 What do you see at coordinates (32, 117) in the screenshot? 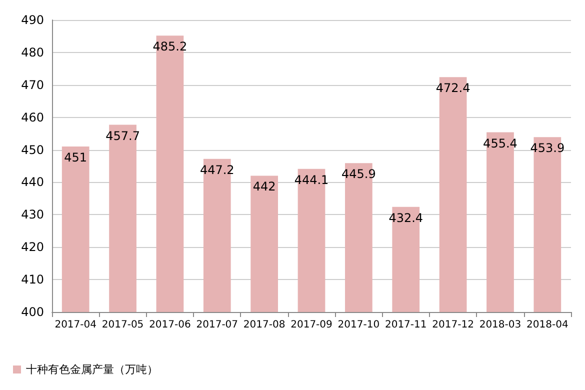
I see `y-tick-label: 460` at bounding box center [32, 117].